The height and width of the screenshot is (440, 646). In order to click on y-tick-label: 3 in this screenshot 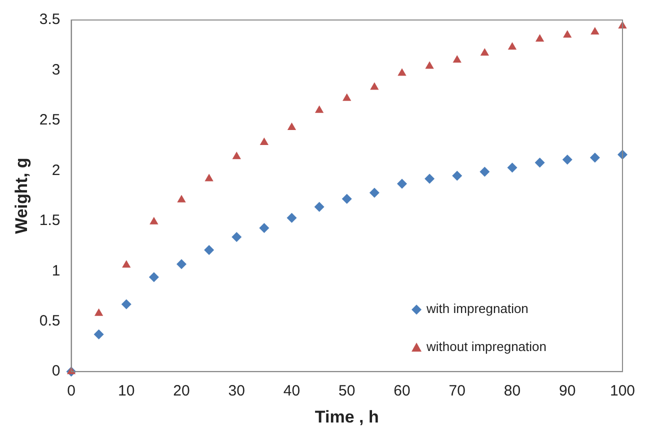, I will do `click(56, 69)`.